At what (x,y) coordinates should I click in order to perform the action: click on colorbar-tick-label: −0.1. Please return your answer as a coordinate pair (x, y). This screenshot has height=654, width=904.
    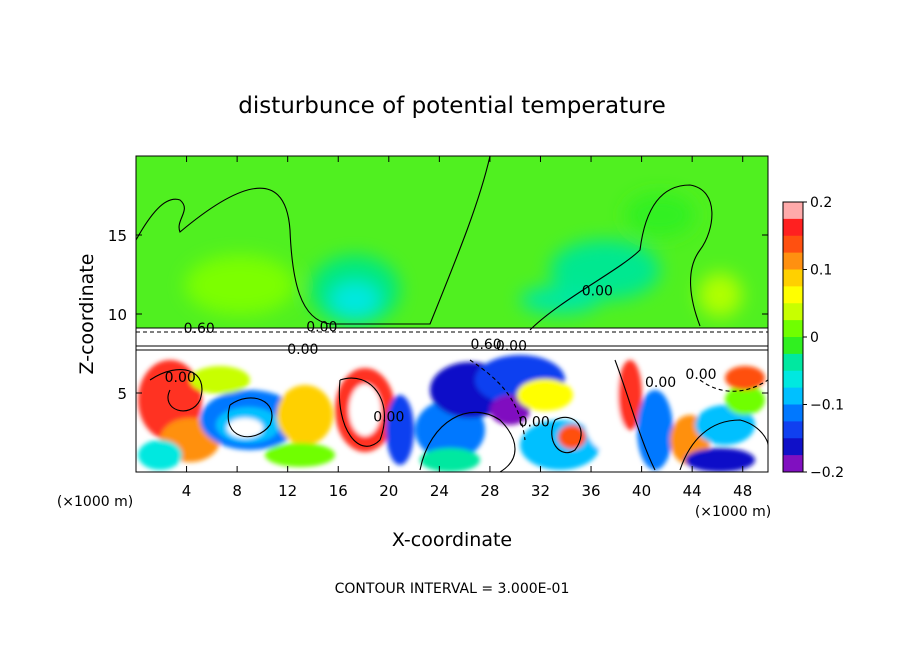
    Looking at the image, I should click on (827, 406).